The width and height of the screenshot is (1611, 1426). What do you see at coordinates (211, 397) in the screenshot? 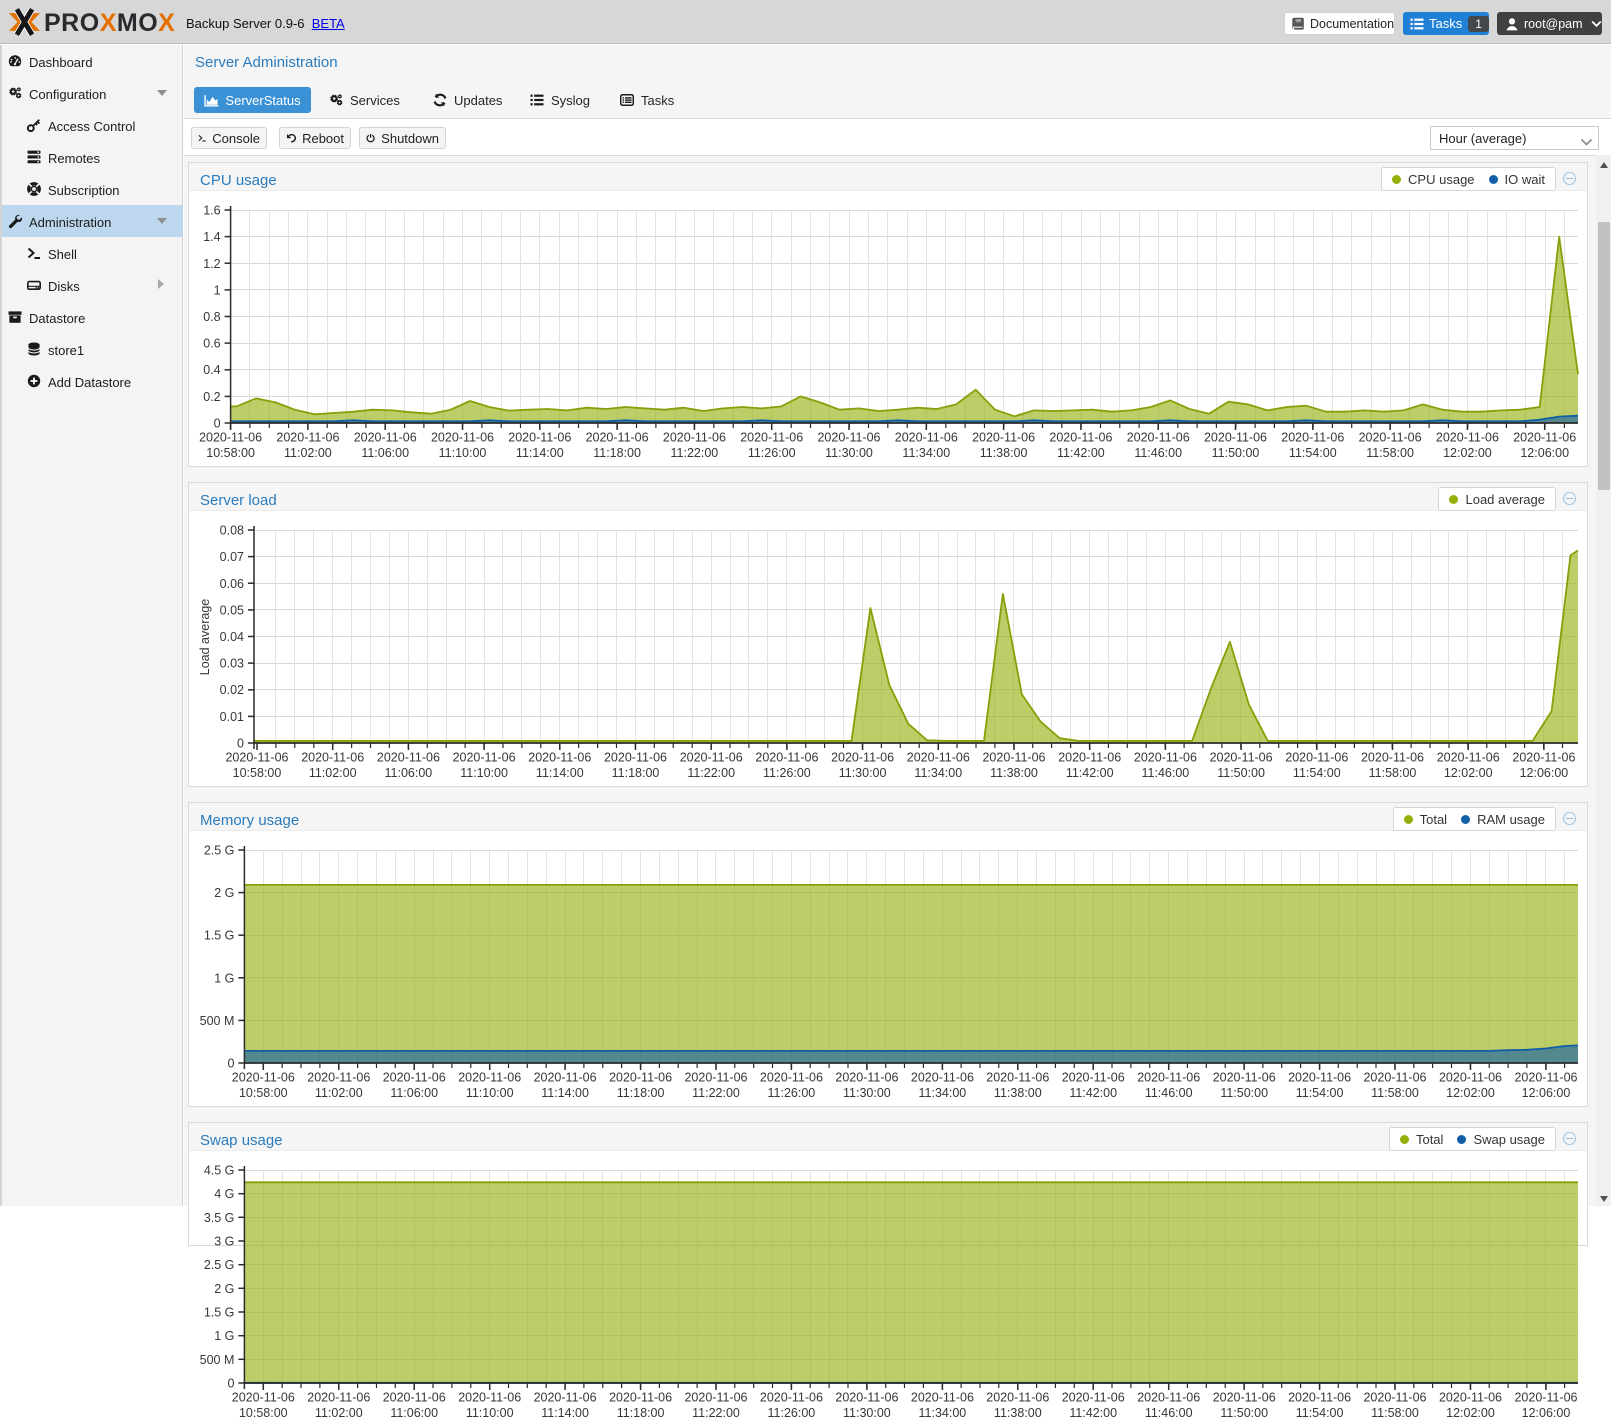
I see `svg-text: 0.2` at bounding box center [211, 397].